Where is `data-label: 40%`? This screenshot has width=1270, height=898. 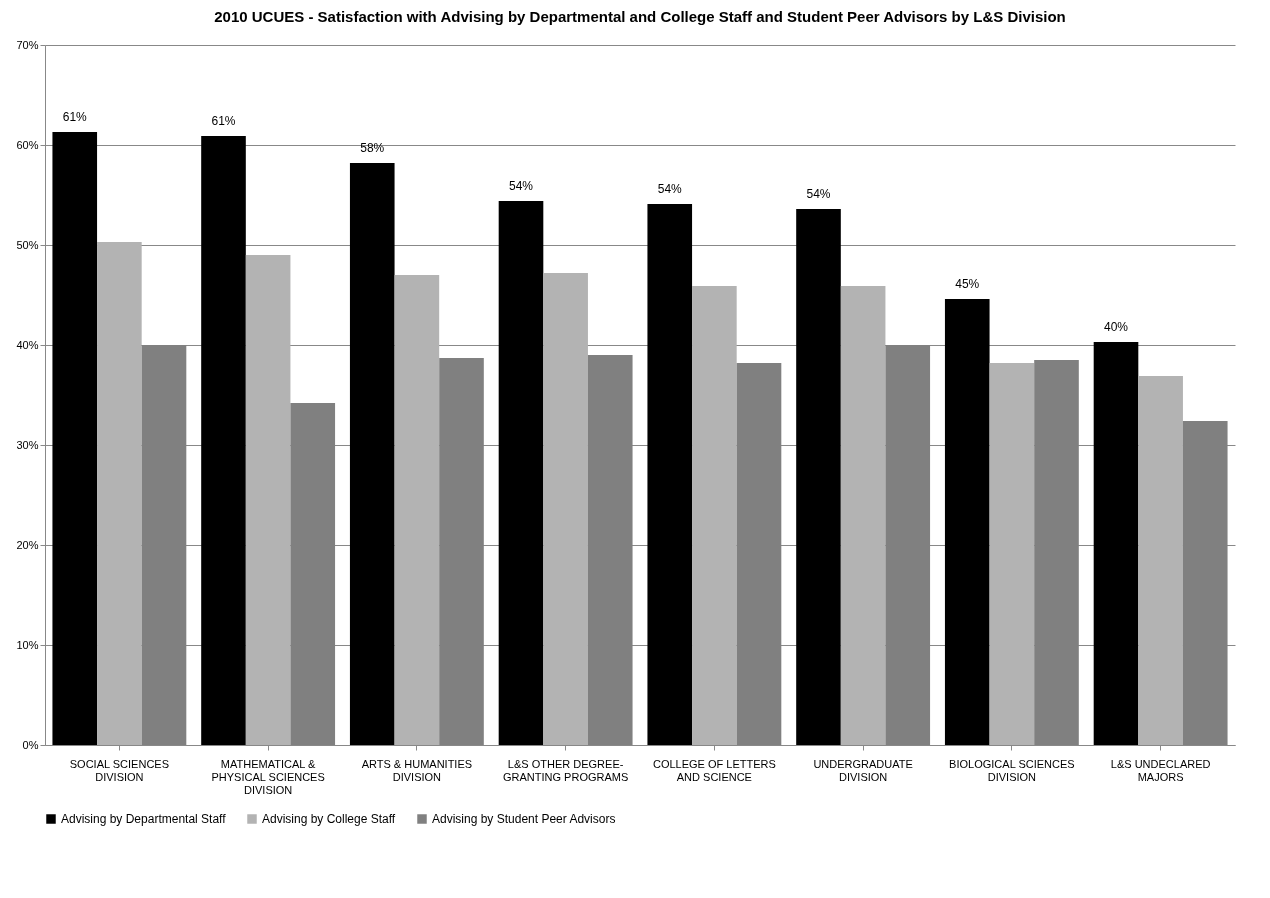
data-label: 40% is located at coordinates (1116, 327).